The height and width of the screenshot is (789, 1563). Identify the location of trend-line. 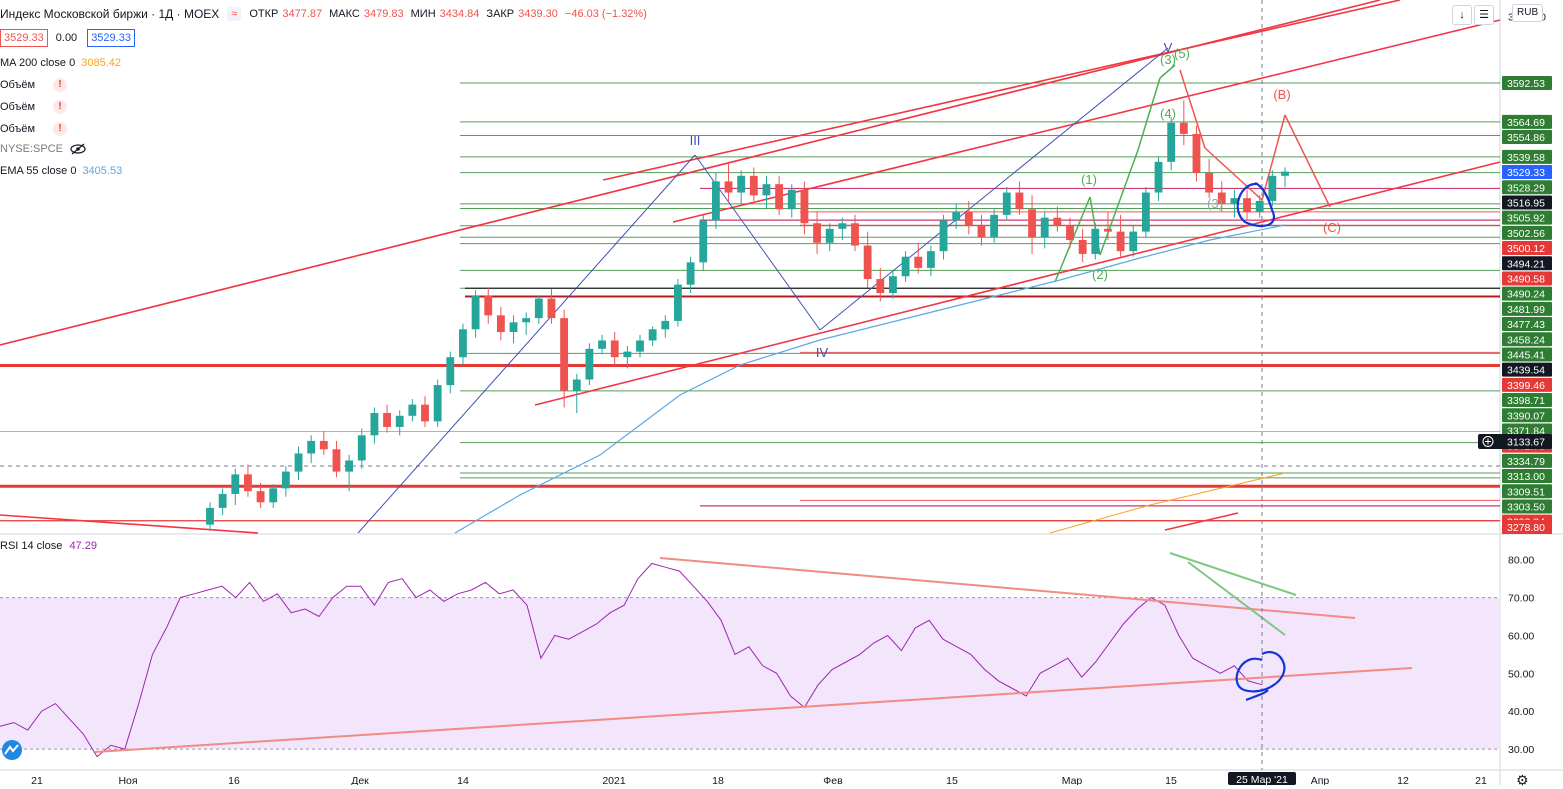
(1201, 521).